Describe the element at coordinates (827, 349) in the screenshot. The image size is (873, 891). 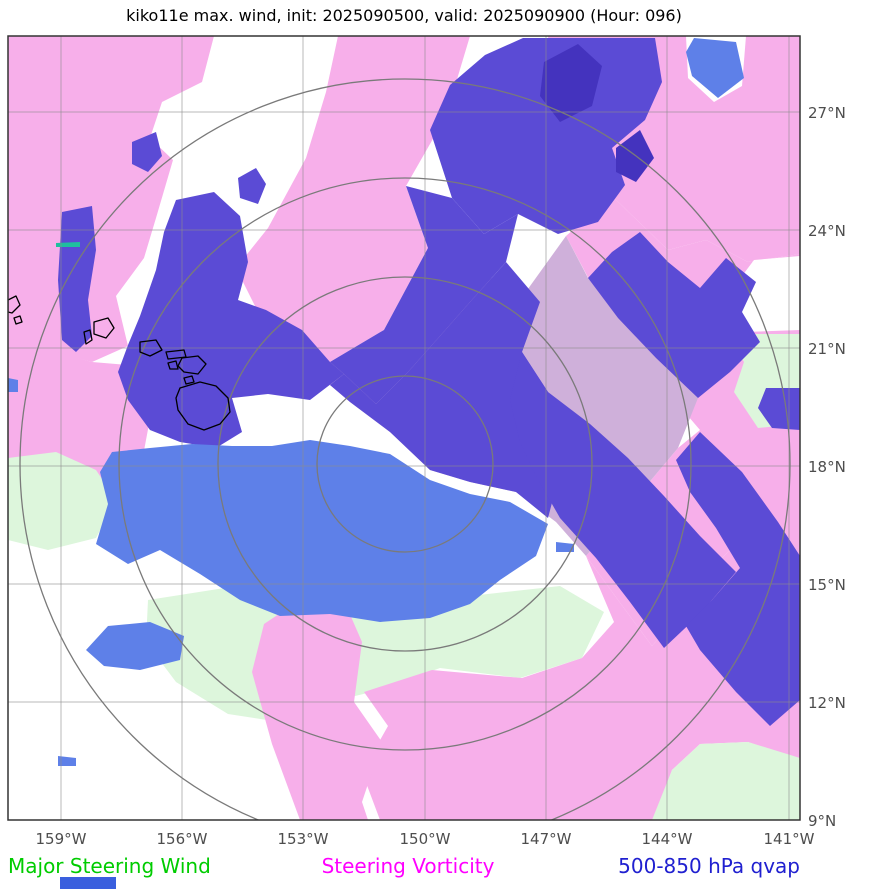
I see `lat-tick-label: 21°N` at that location.